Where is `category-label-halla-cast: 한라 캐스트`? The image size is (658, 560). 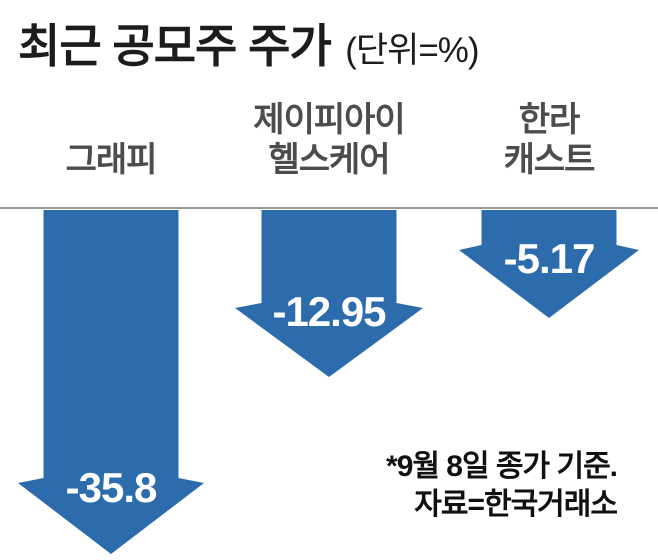
category-label-halla-cast: 한라 캐스트 is located at coordinates (549, 139).